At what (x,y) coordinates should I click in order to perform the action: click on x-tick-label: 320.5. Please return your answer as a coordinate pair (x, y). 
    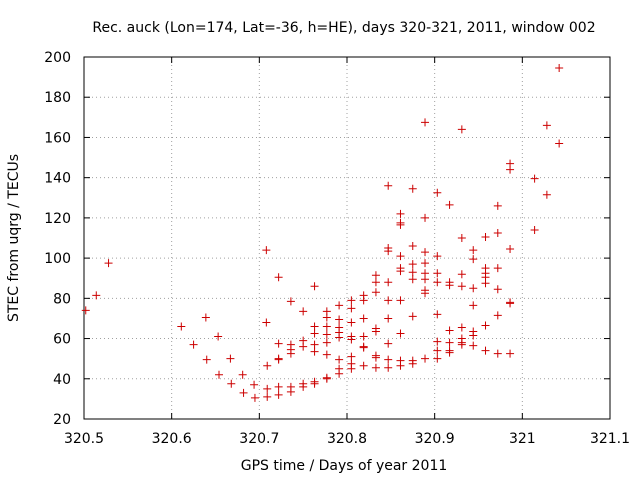
    Looking at the image, I should click on (84, 439).